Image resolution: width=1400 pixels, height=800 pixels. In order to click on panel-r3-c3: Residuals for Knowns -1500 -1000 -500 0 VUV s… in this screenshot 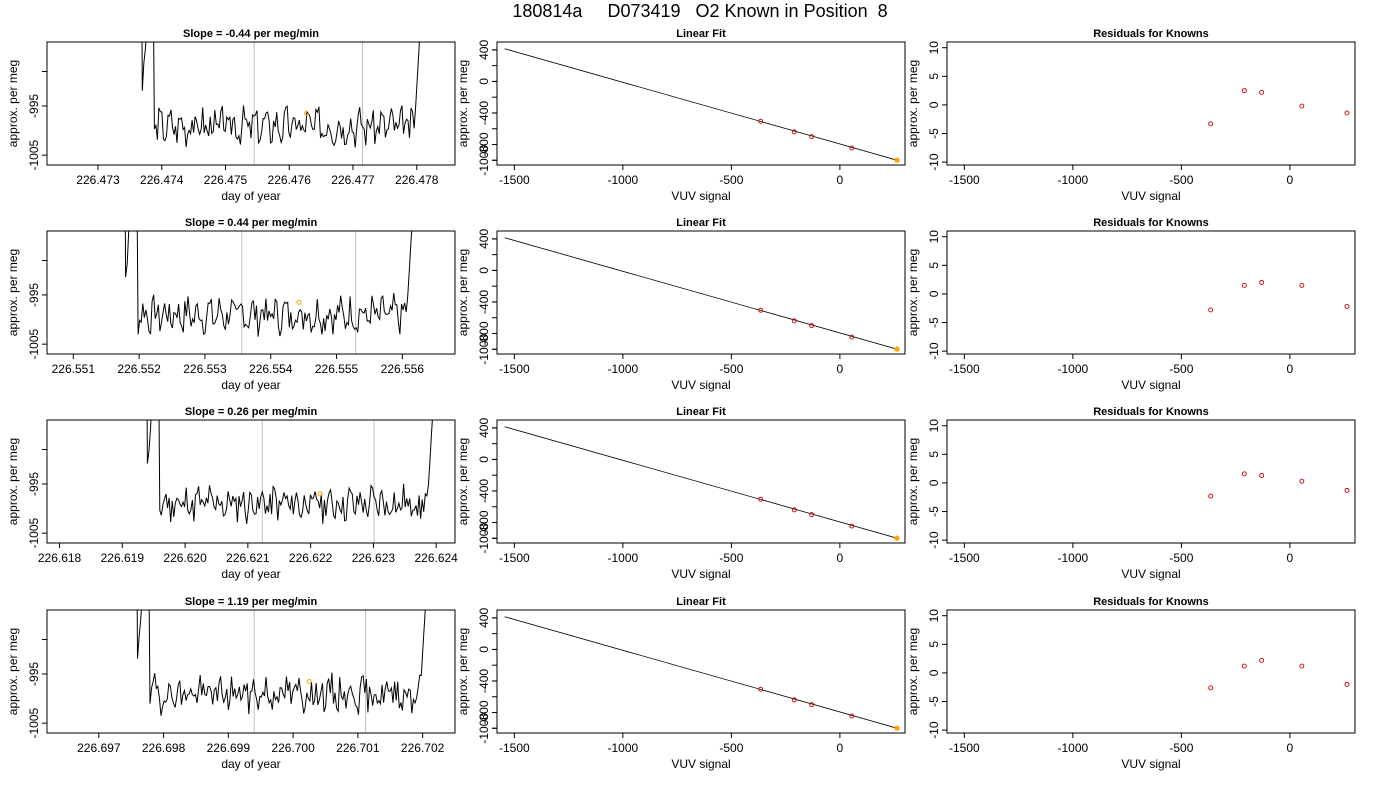, I will do `click(1131, 493)`.